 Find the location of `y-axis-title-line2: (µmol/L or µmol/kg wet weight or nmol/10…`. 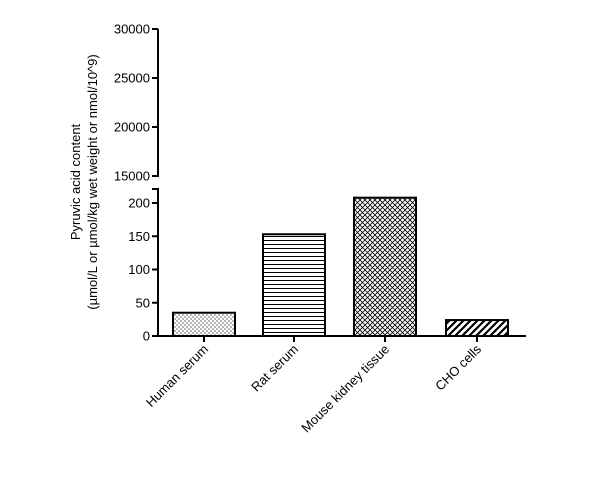

y-axis-title-line2: (µmol/L or µmol/kg wet weight or nmol/10… is located at coordinates (92, 181).